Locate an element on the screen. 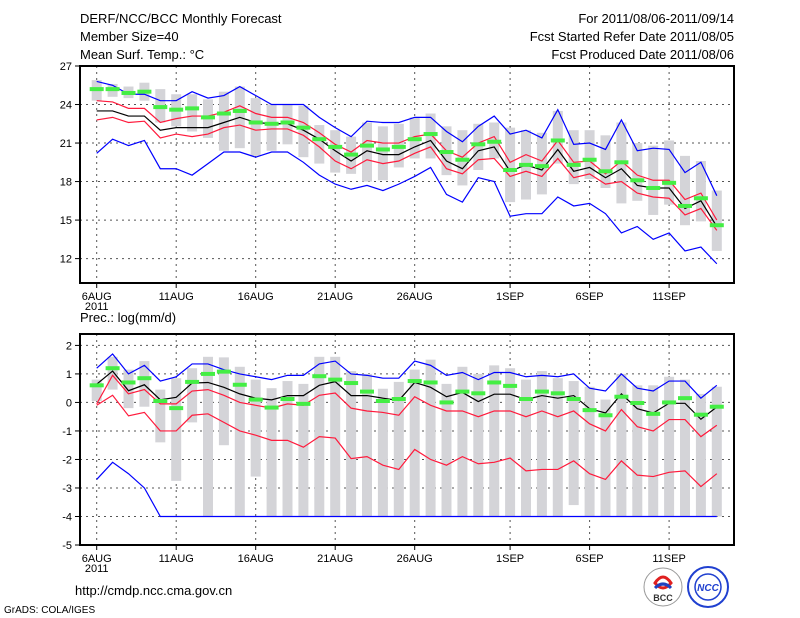 This screenshot has height=618, width=800. series-mean-line is located at coordinates (407, 168).